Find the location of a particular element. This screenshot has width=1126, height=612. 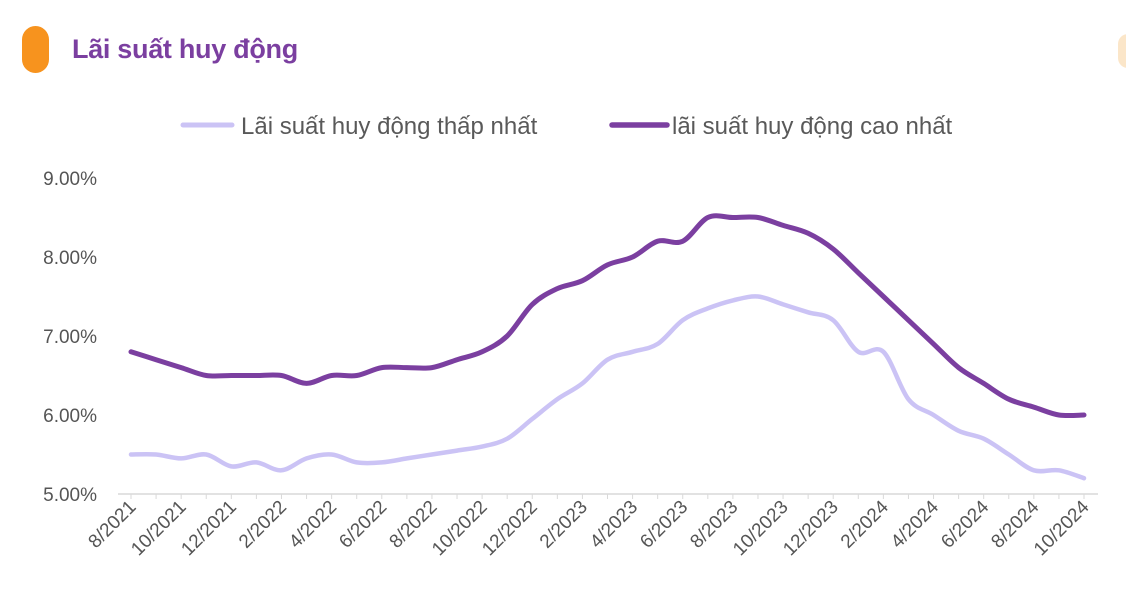

x-tick-label: 10/2023 is located at coordinates (760, 528).